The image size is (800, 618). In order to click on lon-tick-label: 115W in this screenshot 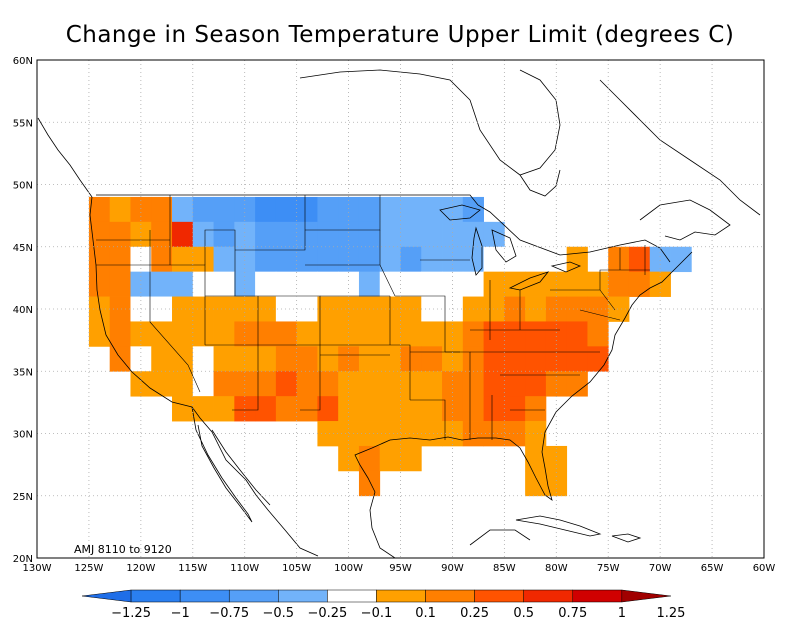, I will do `click(192, 568)`.